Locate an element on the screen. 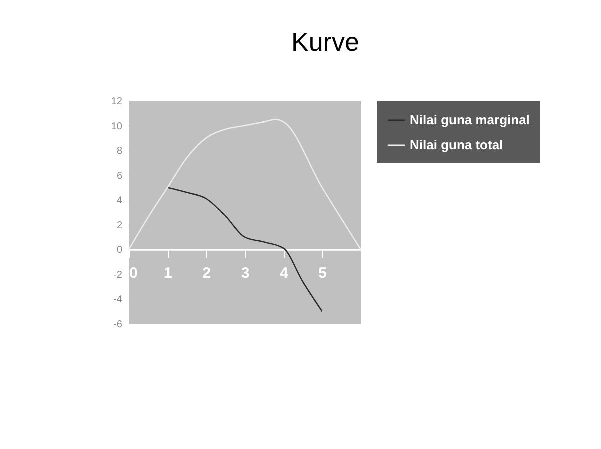 Image resolution: width=601 pixels, height=449 pixels. y-tick-label: -4 is located at coordinates (118, 300).